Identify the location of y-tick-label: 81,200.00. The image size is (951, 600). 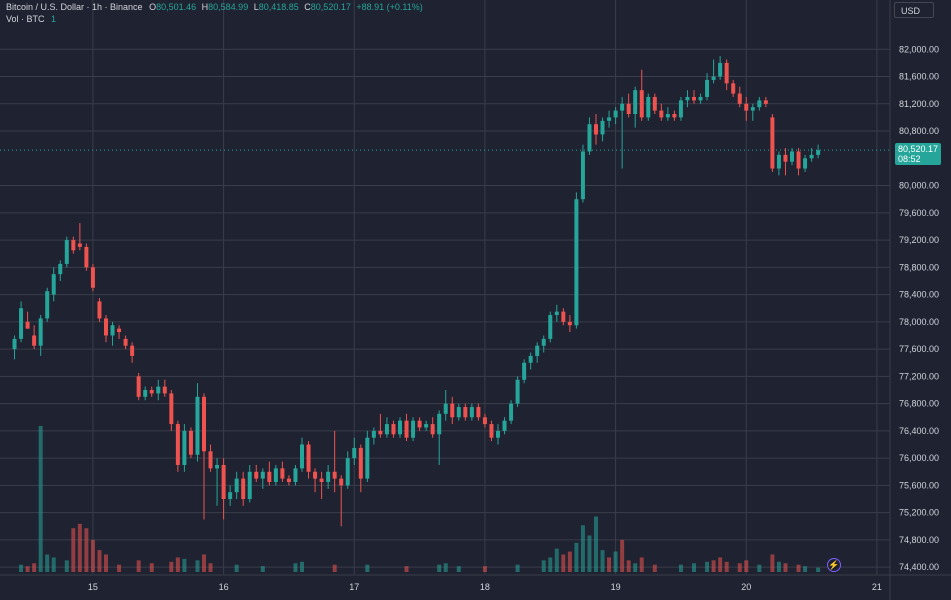
(919, 104).